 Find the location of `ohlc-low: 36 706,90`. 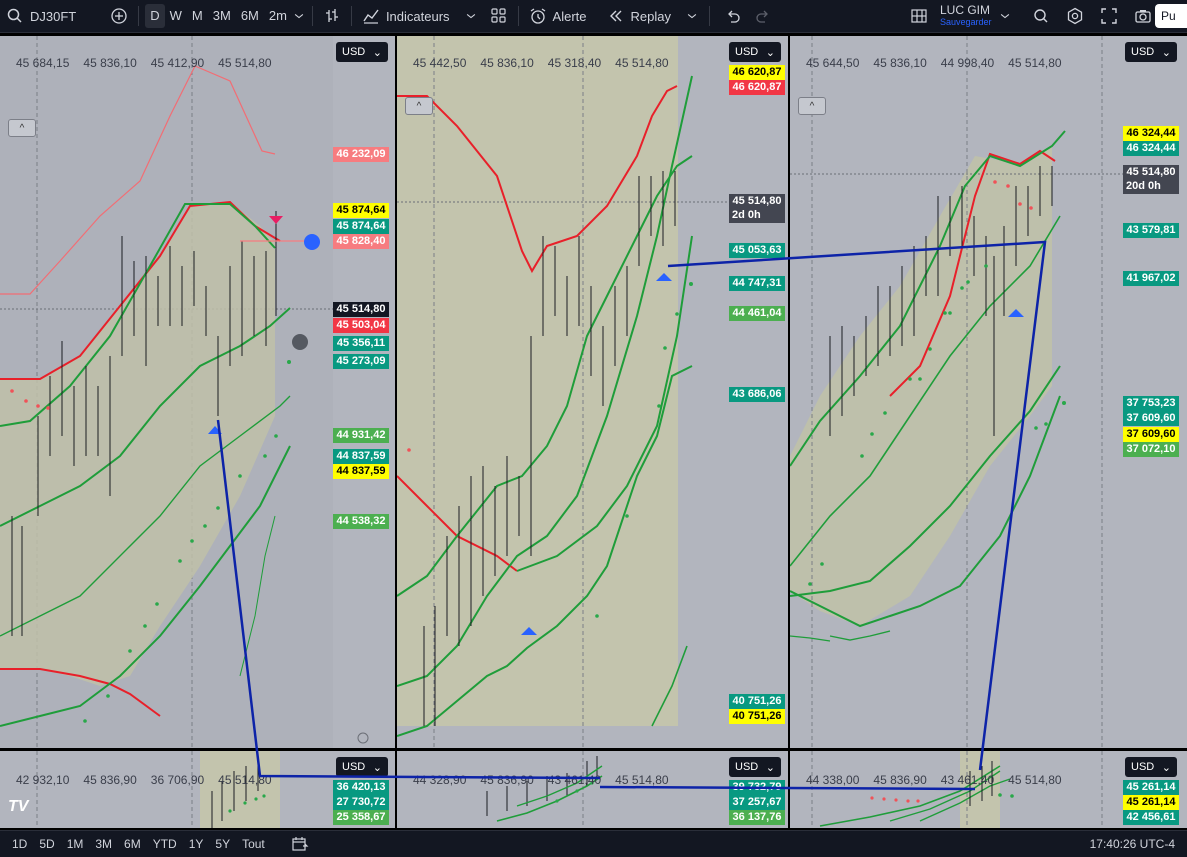

ohlc-low: 36 706,90 is located at coordinates (177, 780).